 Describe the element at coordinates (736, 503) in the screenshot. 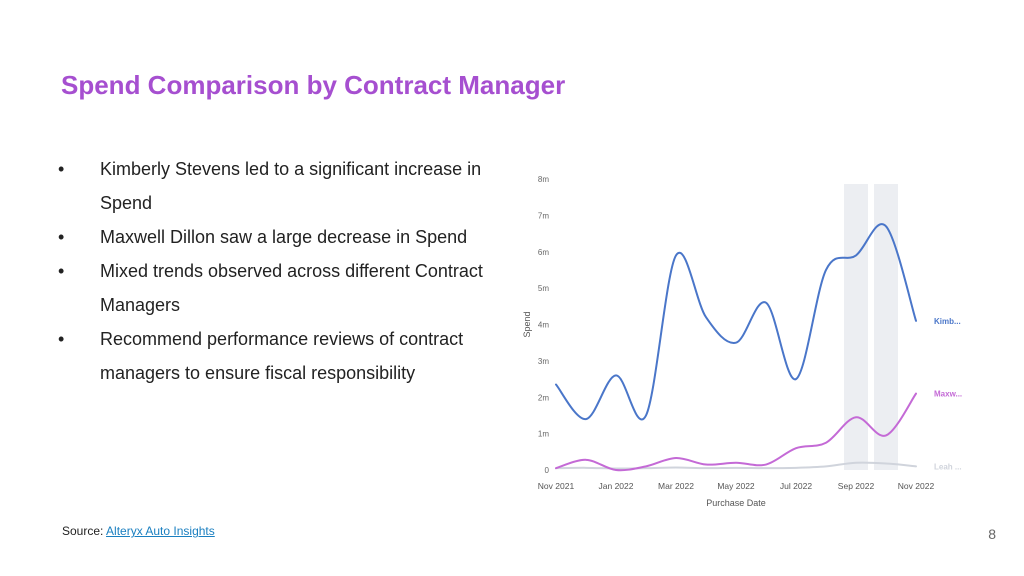

I see `x-axis-title: Purchase Date` at that location.